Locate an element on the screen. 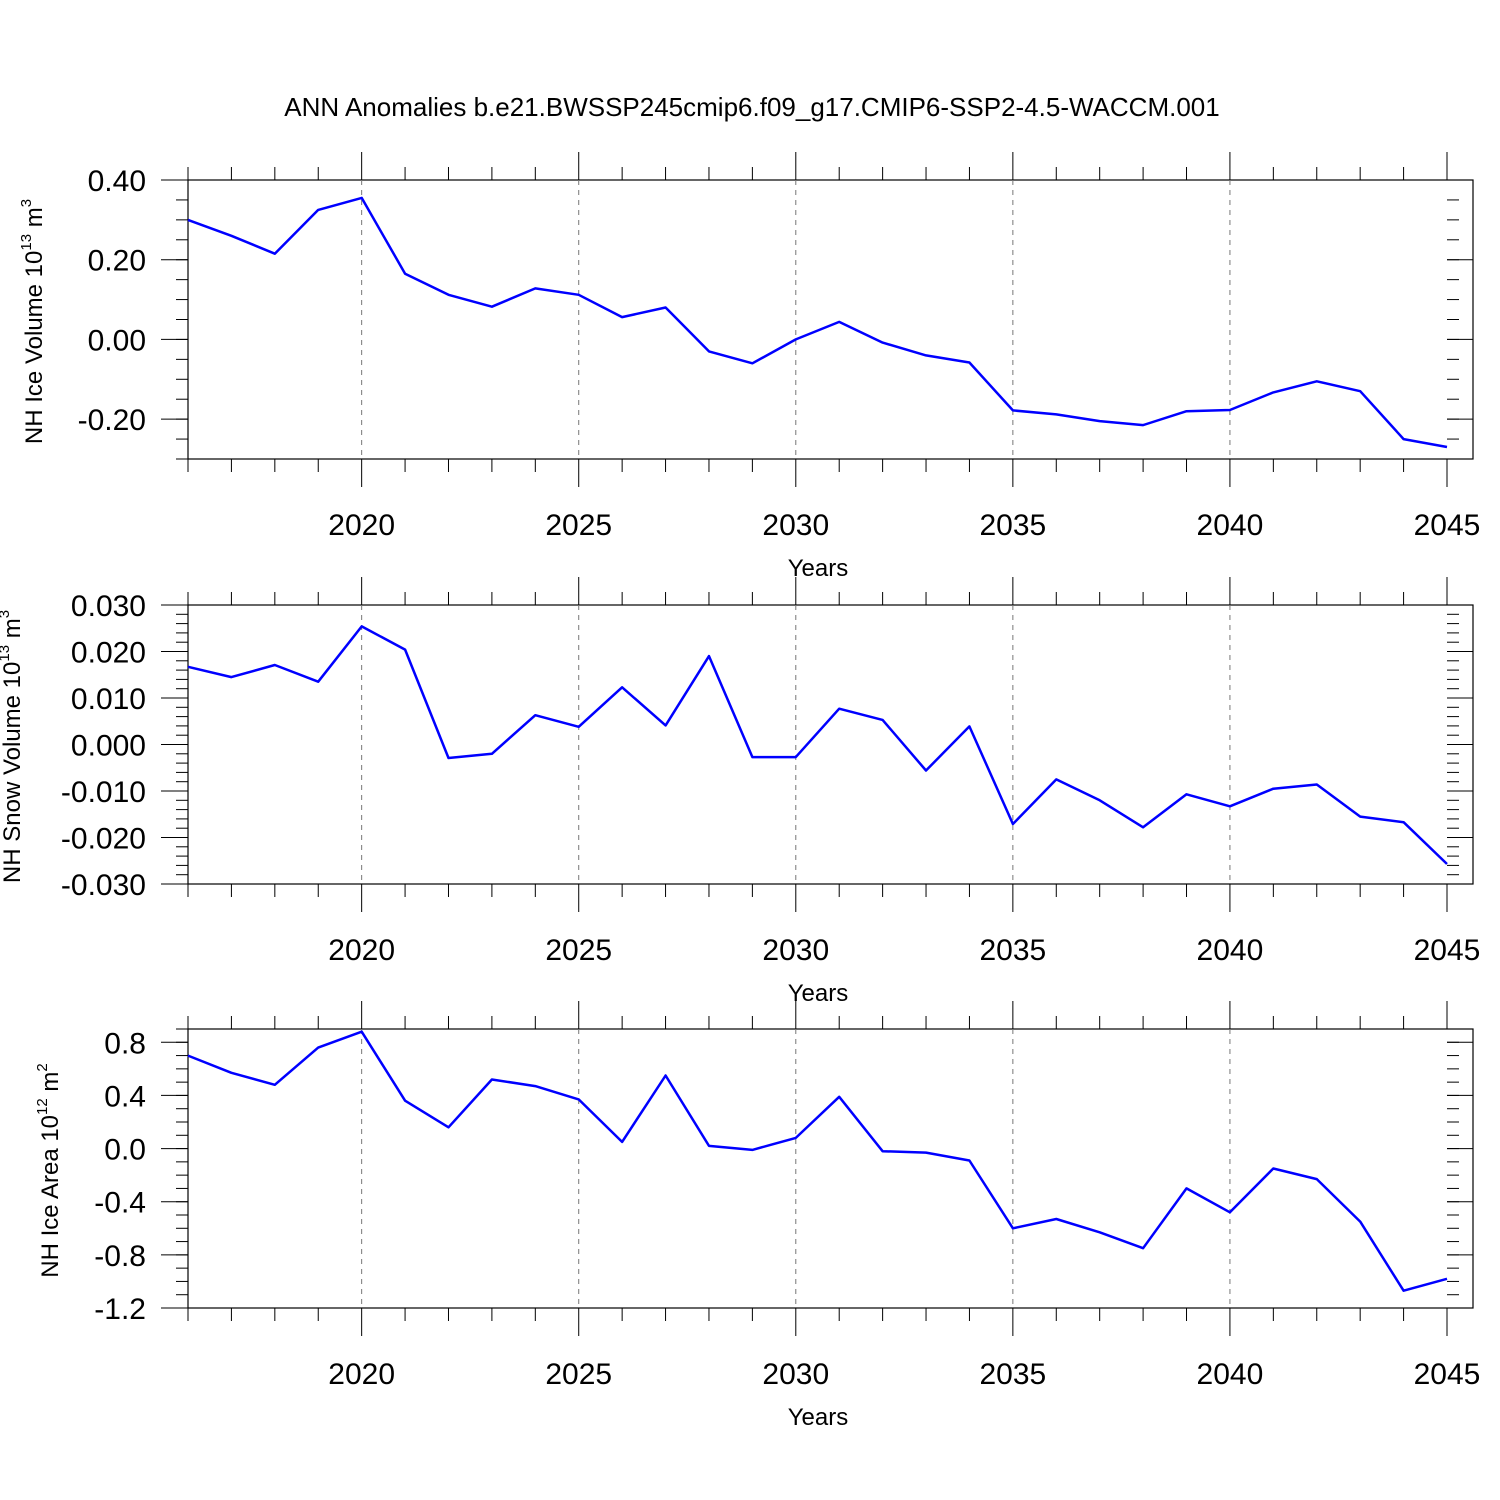  y-axis-title-main: NH Snow Volume 10 is located at coordinates (13, 772).